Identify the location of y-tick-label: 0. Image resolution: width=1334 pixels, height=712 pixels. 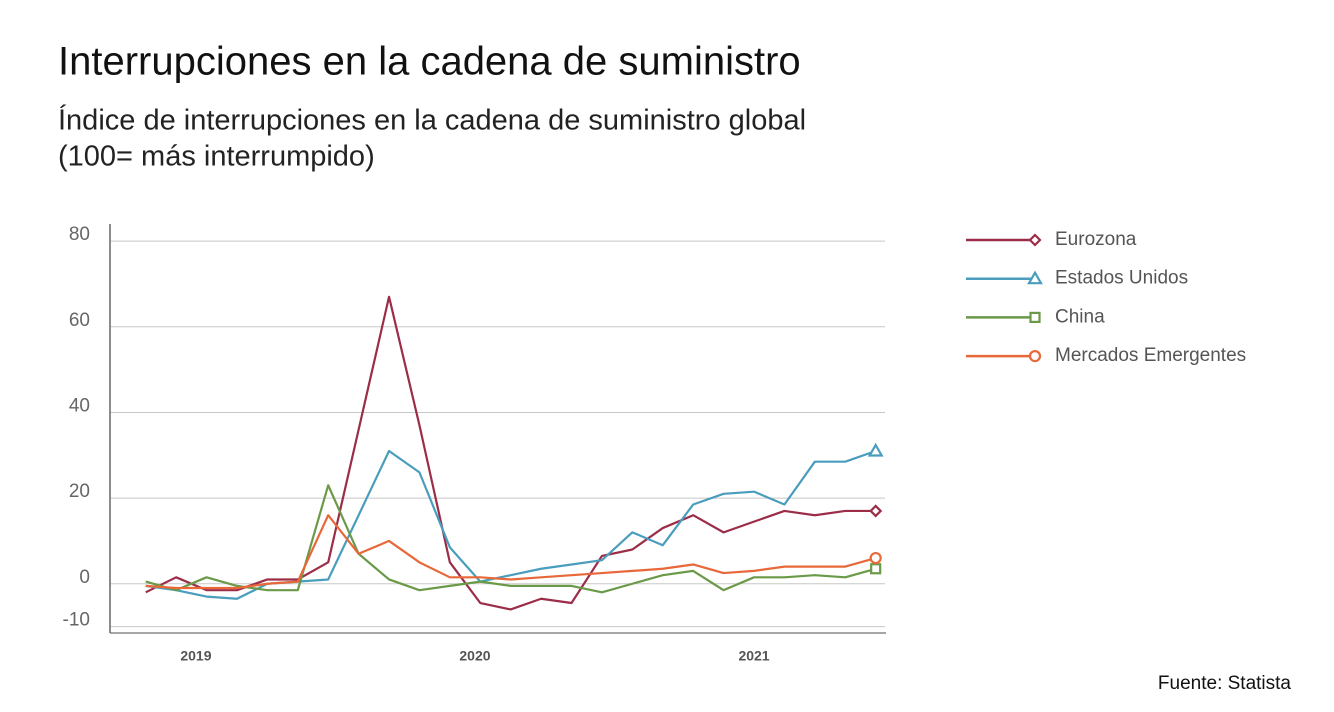
(84, 577).